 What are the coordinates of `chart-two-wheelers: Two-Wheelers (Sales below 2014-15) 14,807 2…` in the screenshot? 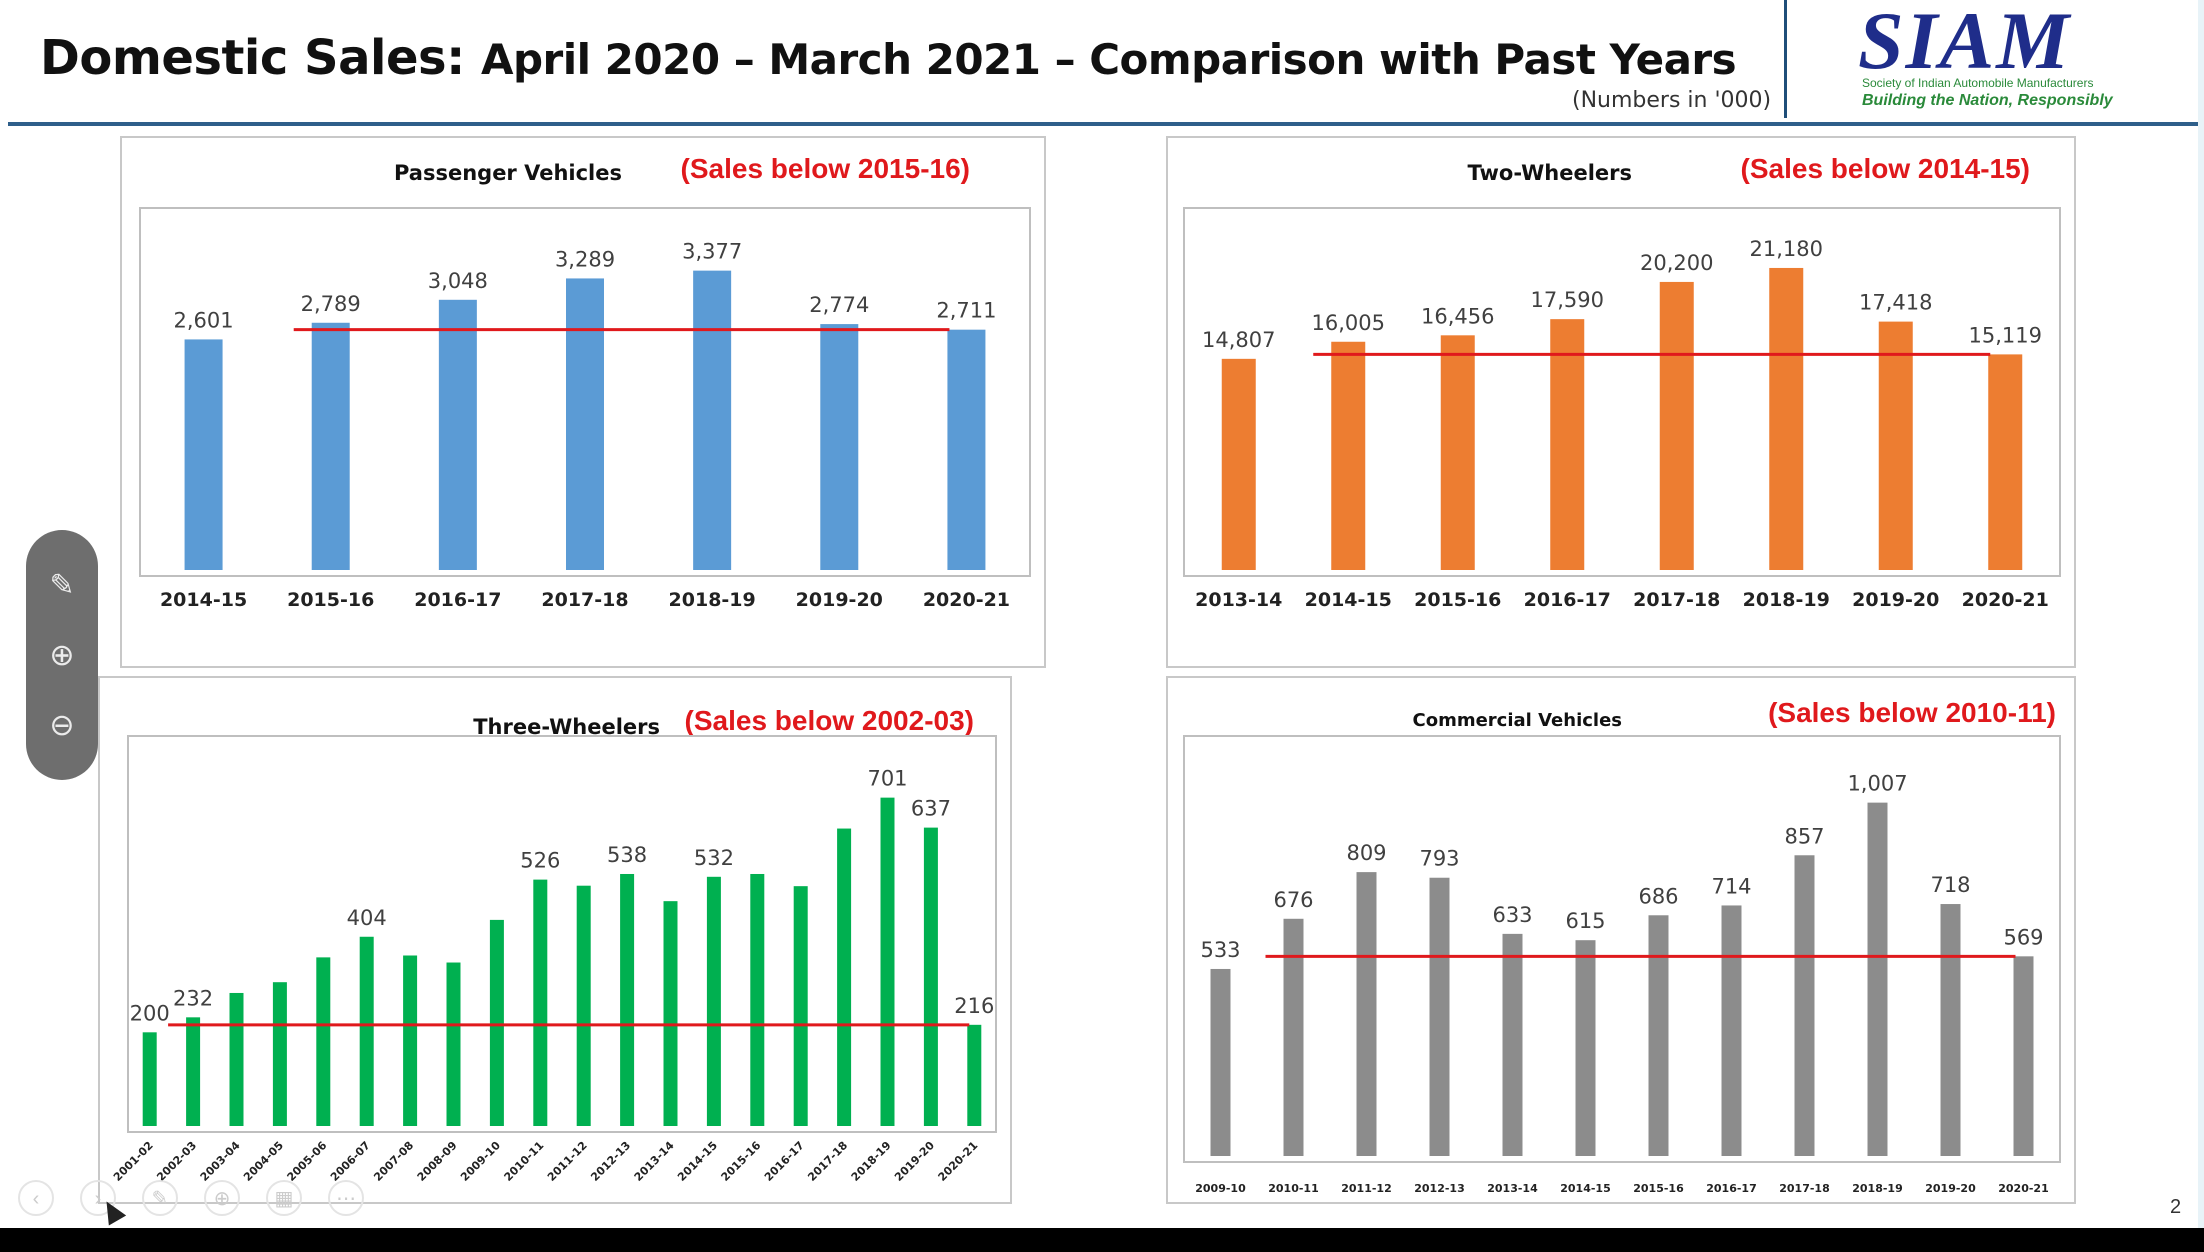 It's located at (1622, 382).